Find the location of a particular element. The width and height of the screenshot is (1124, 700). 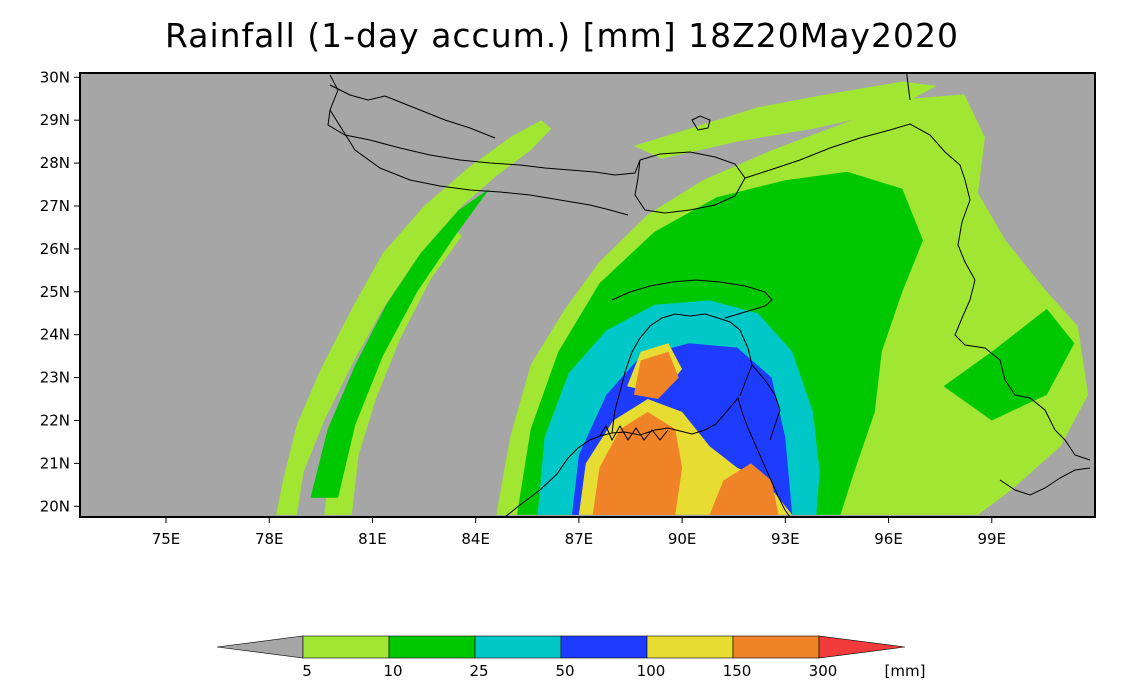

river-fragment is located at coordinates (412, 111).